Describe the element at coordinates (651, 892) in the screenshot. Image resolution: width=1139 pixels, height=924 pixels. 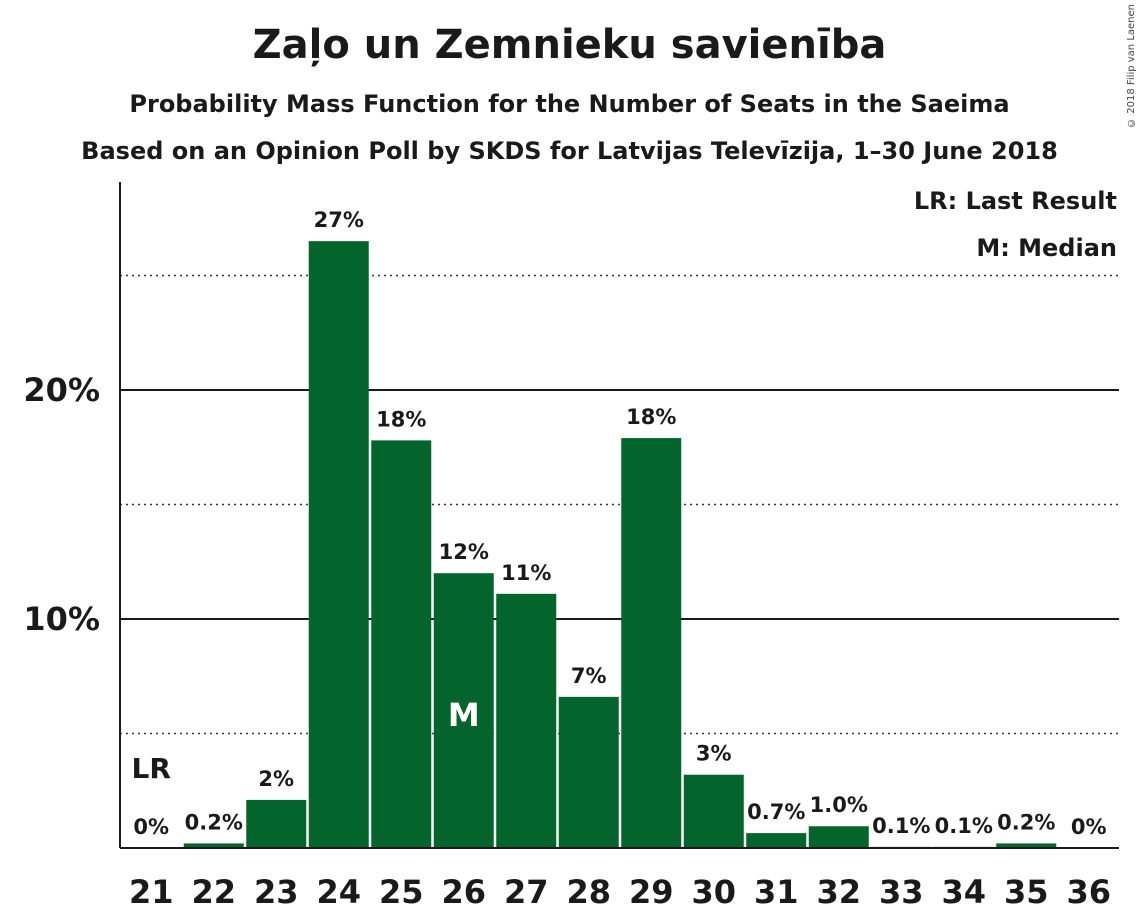
I see `x-tick-label: 29` at that location.